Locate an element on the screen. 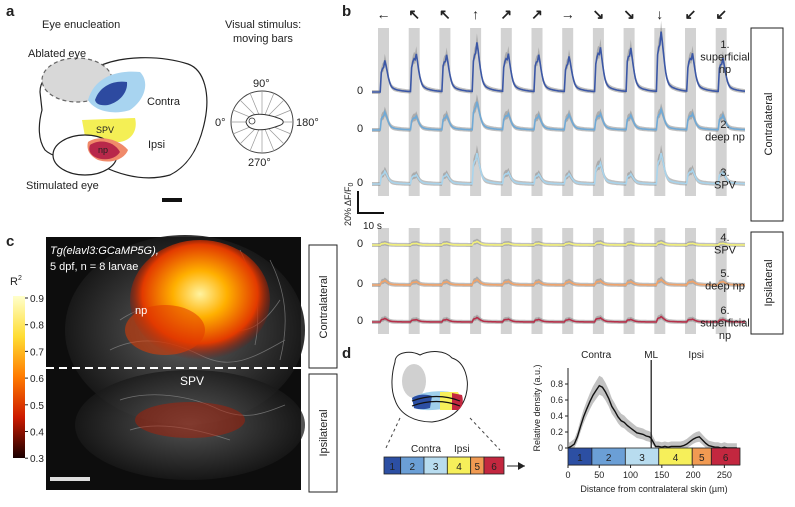 The height and width of the screenshot is (507, 795). visual-stimulus-title: Visual stimulus: is located at coordinates (263, 25).